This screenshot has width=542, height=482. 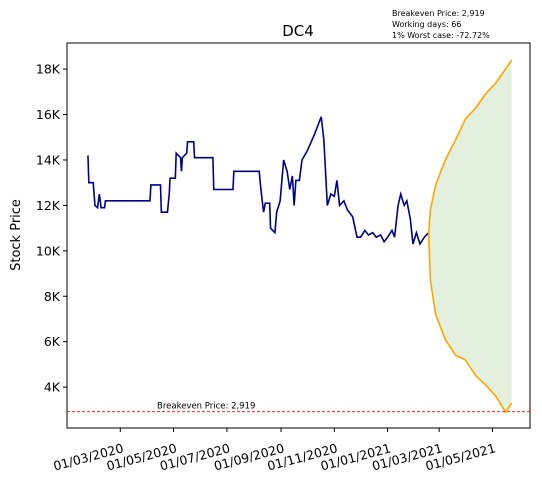 I want to click on y-axis-label: Stock Price, so click(x=16, y=235).